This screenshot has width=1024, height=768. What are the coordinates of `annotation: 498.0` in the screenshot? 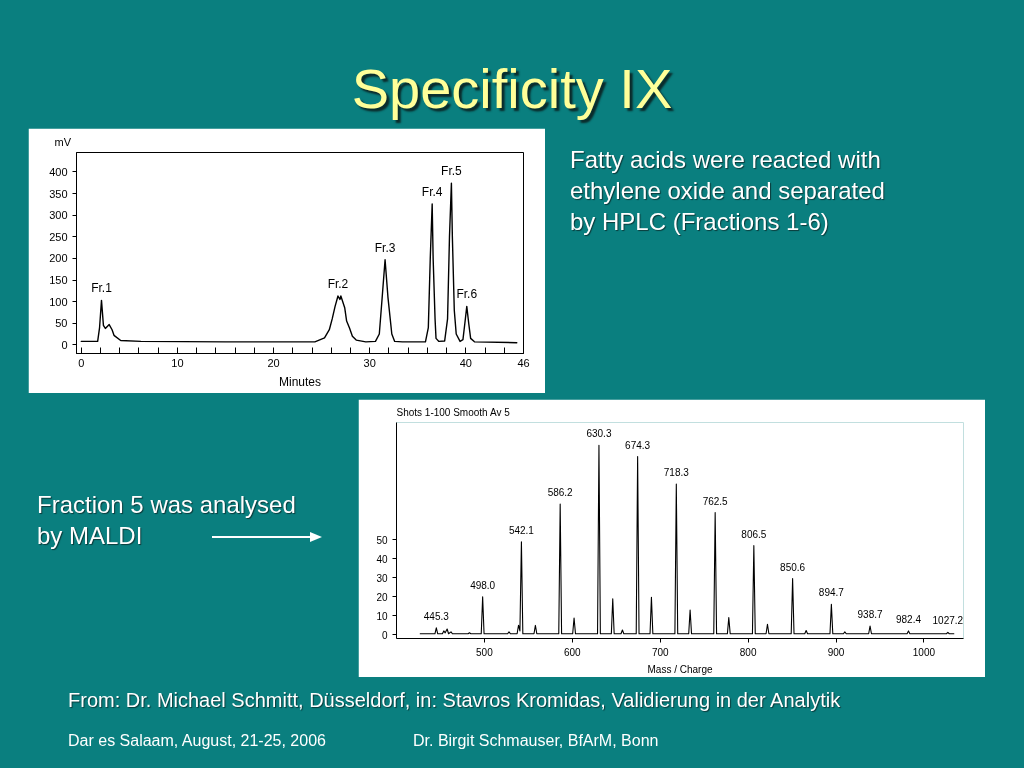 It's located at (483, 585).